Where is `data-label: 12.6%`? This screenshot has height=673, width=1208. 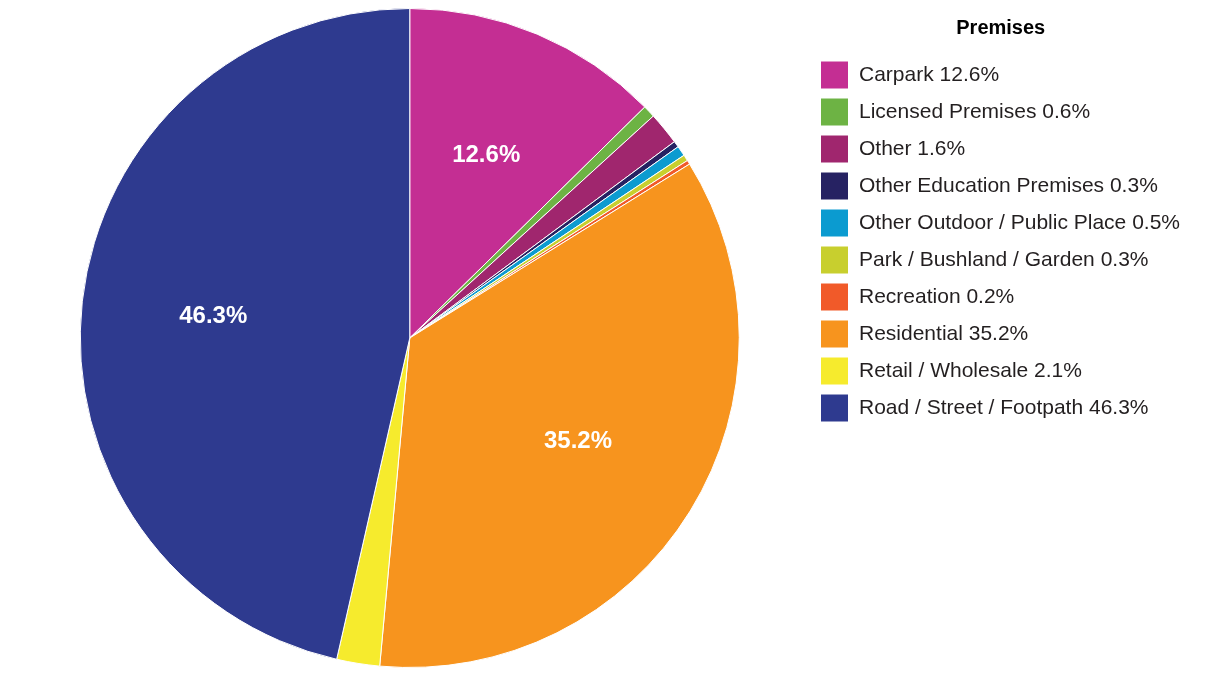
data-label: 12.6% is located at coordinates (486, 154).